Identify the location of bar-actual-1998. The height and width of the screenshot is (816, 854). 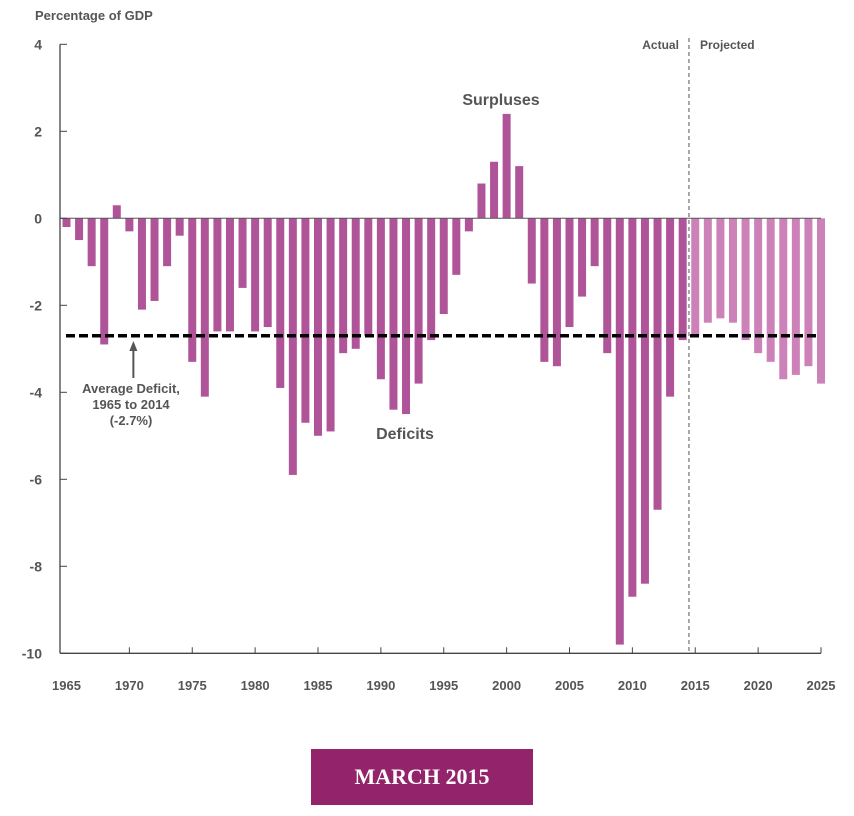
(481, 201).